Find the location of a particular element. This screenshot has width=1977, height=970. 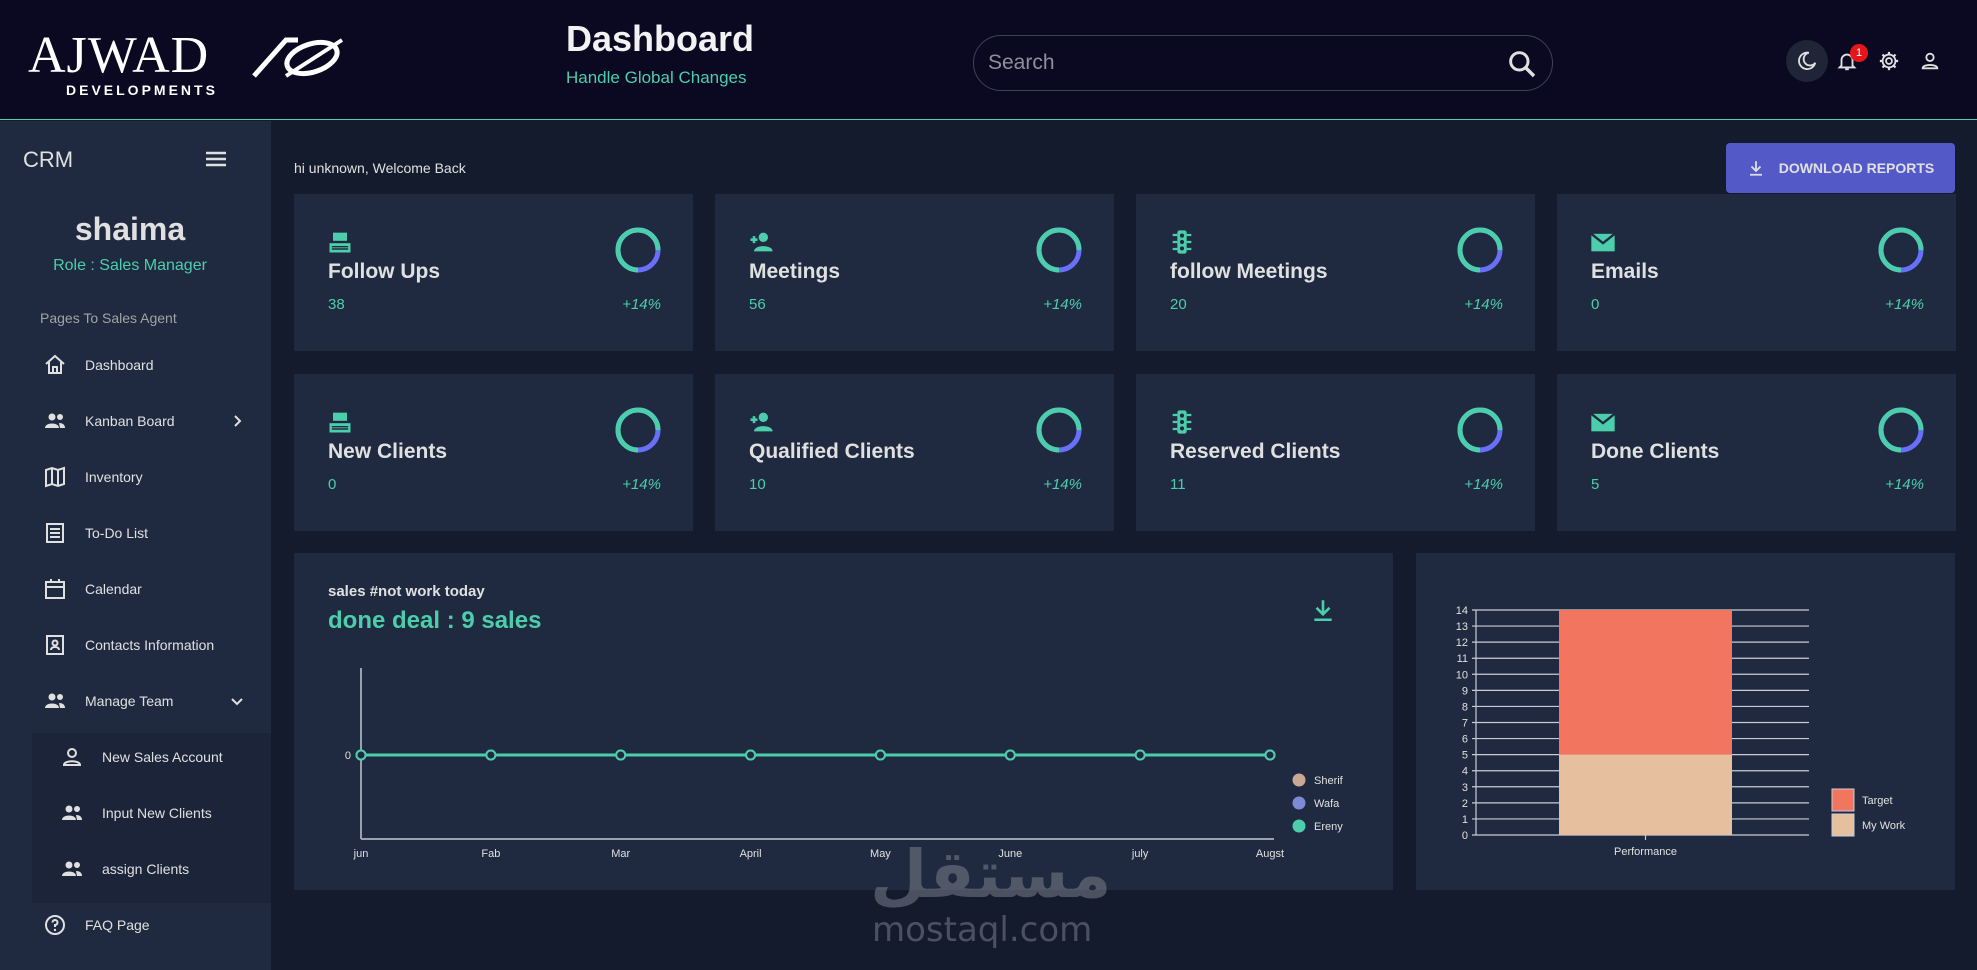

person-icon is located at coordinates (1930, 61).